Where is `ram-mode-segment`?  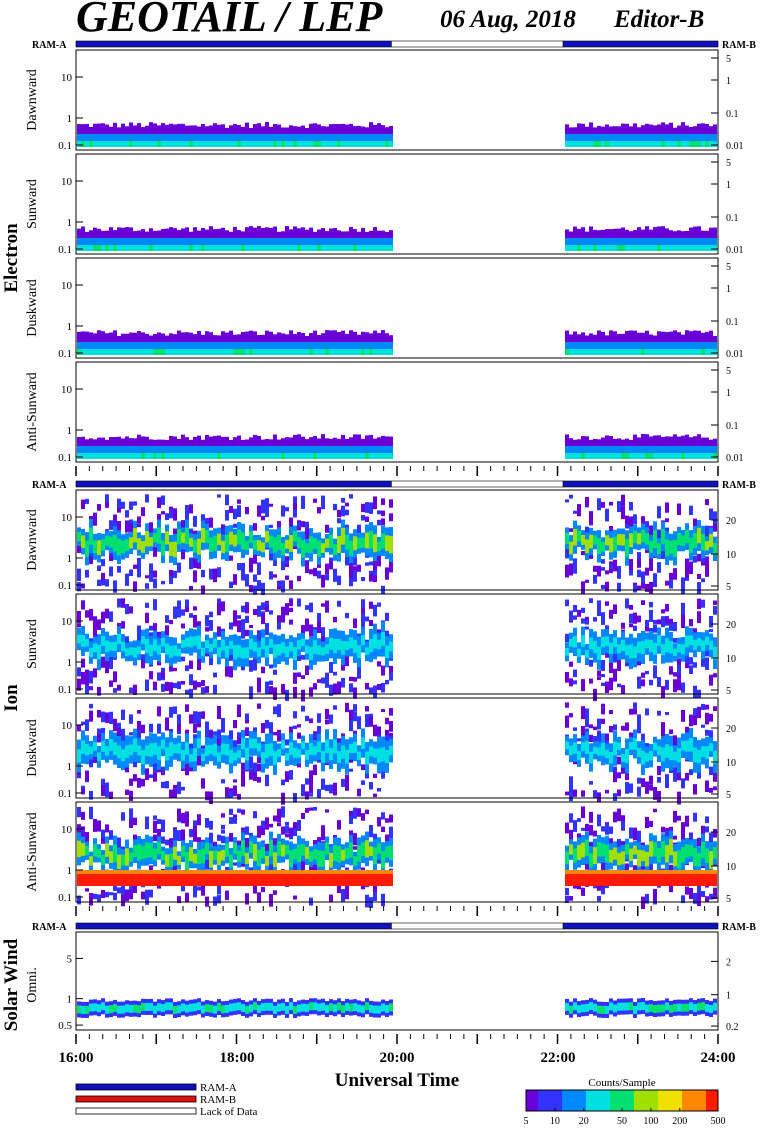
ram-mode-segment is located at coordinates (640, 44).